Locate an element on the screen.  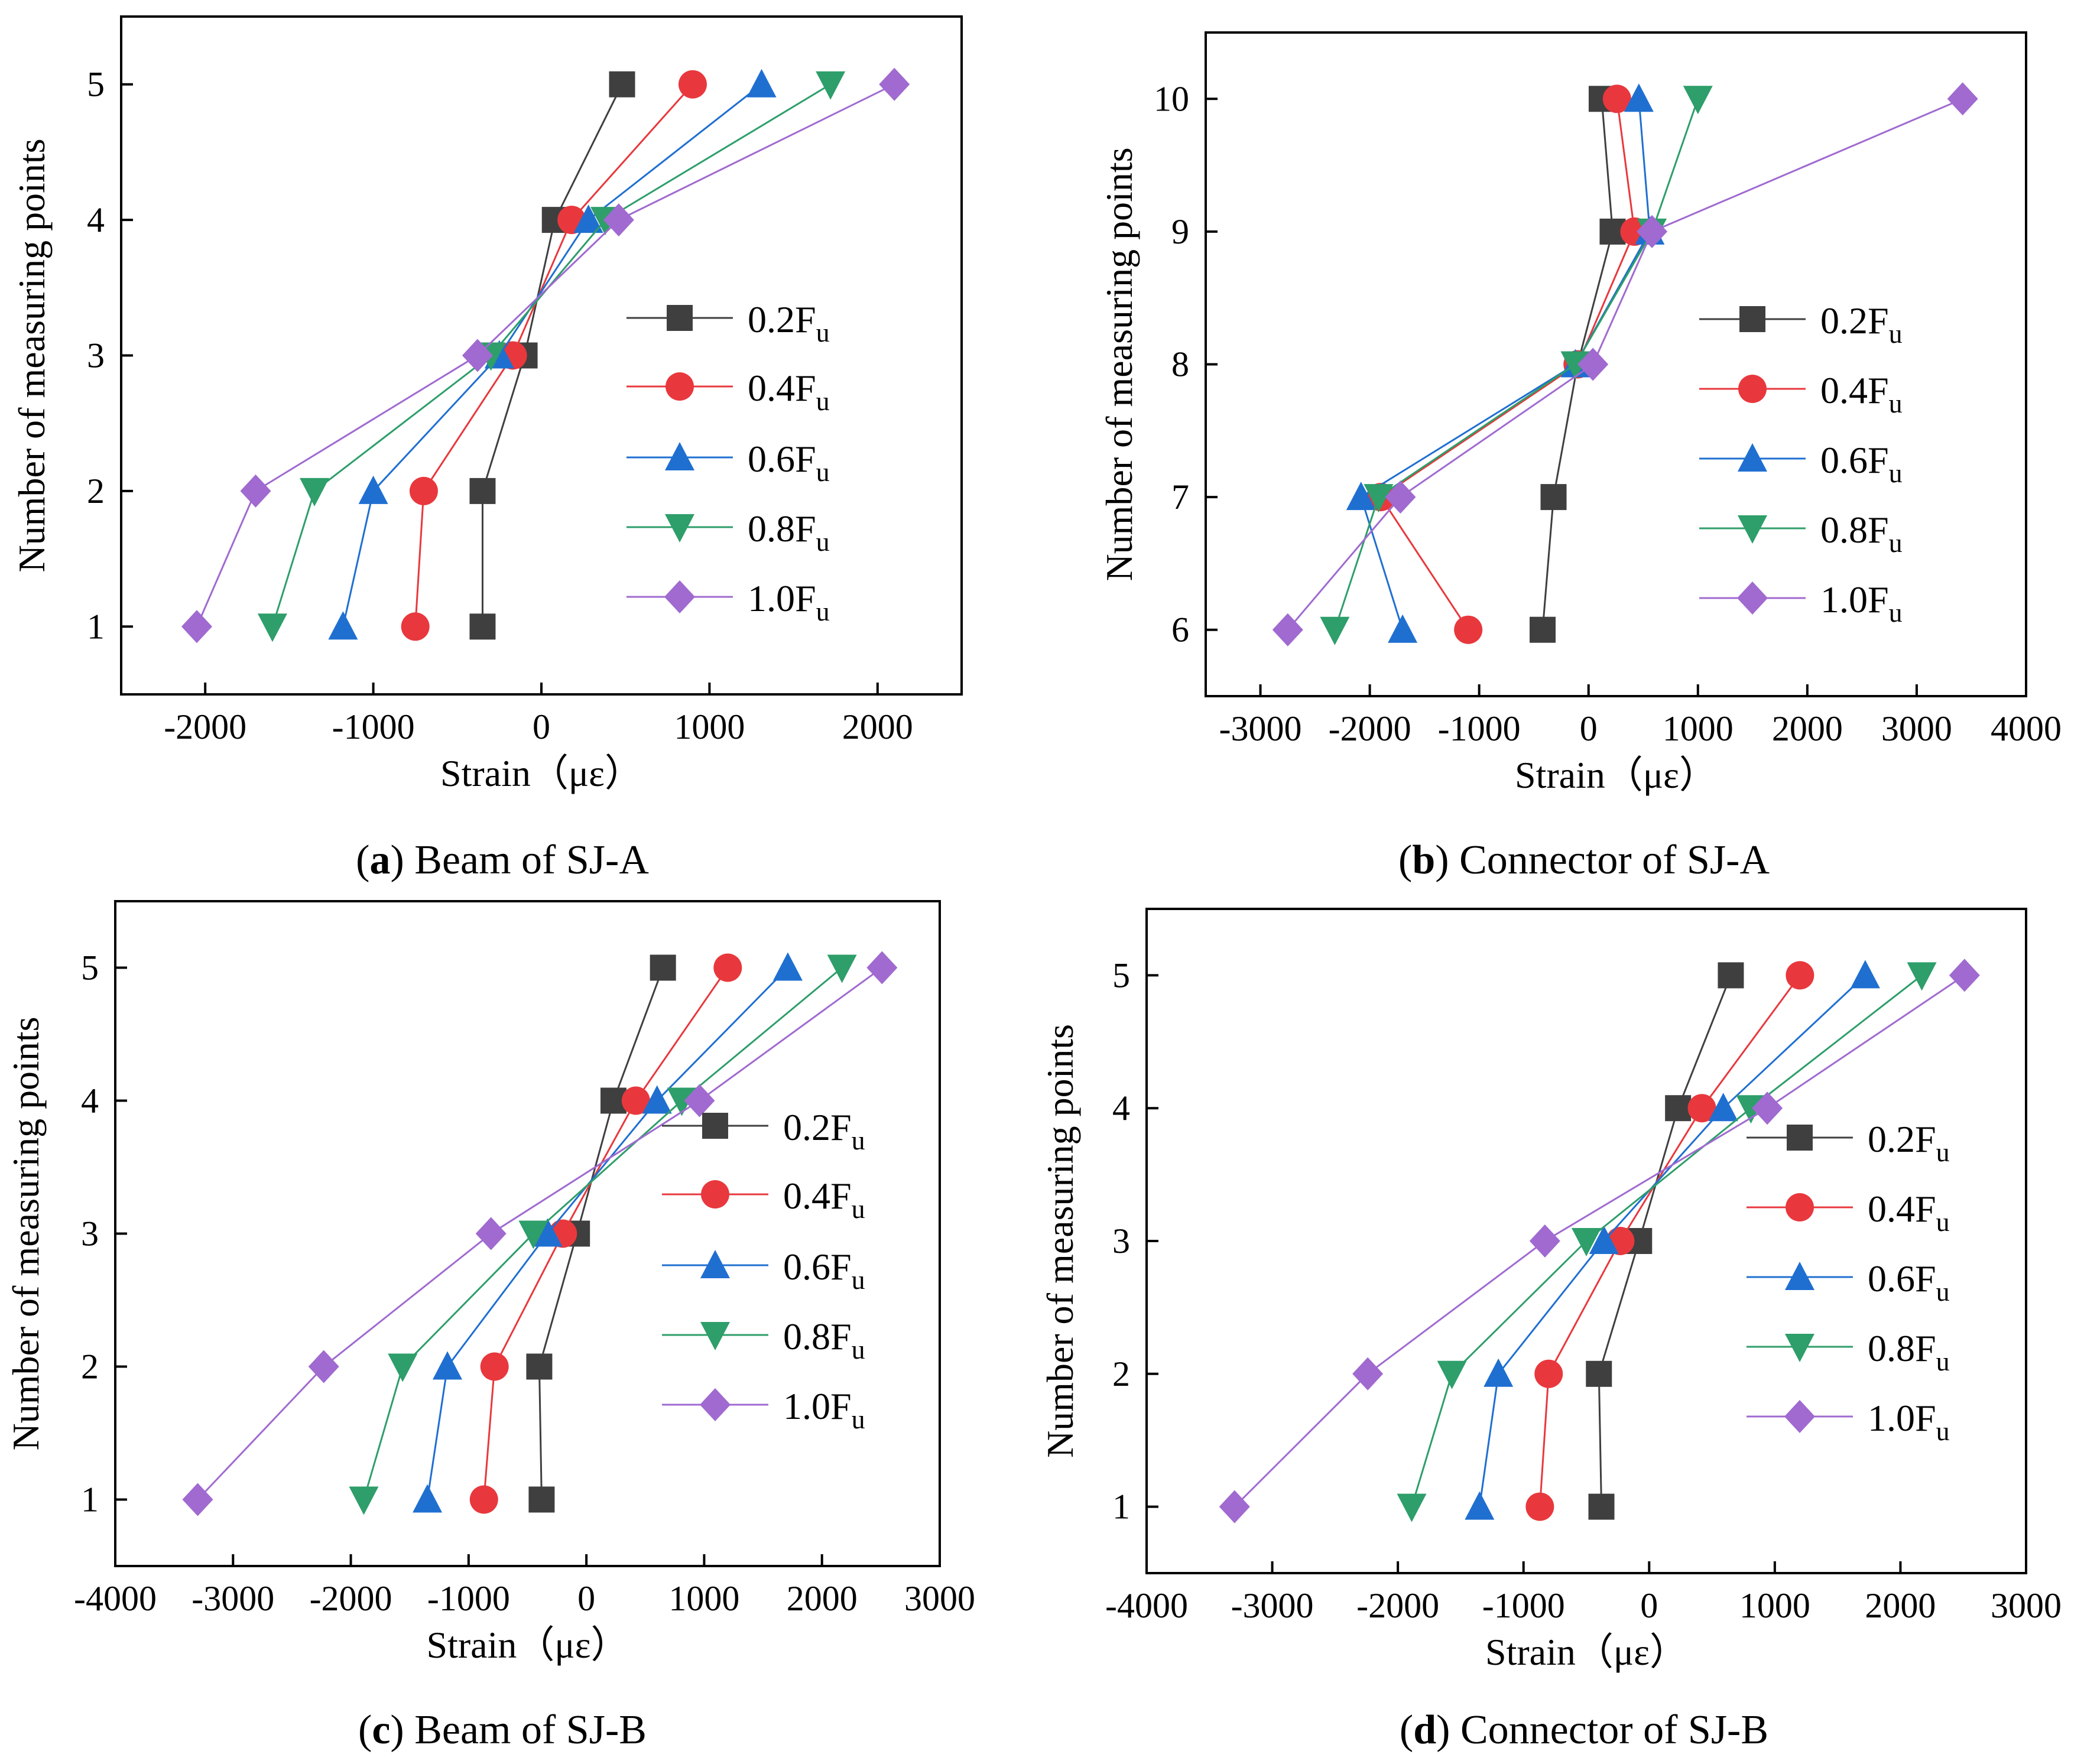
x-tick-label: 2000 is located at coordinates (1900, 1605).